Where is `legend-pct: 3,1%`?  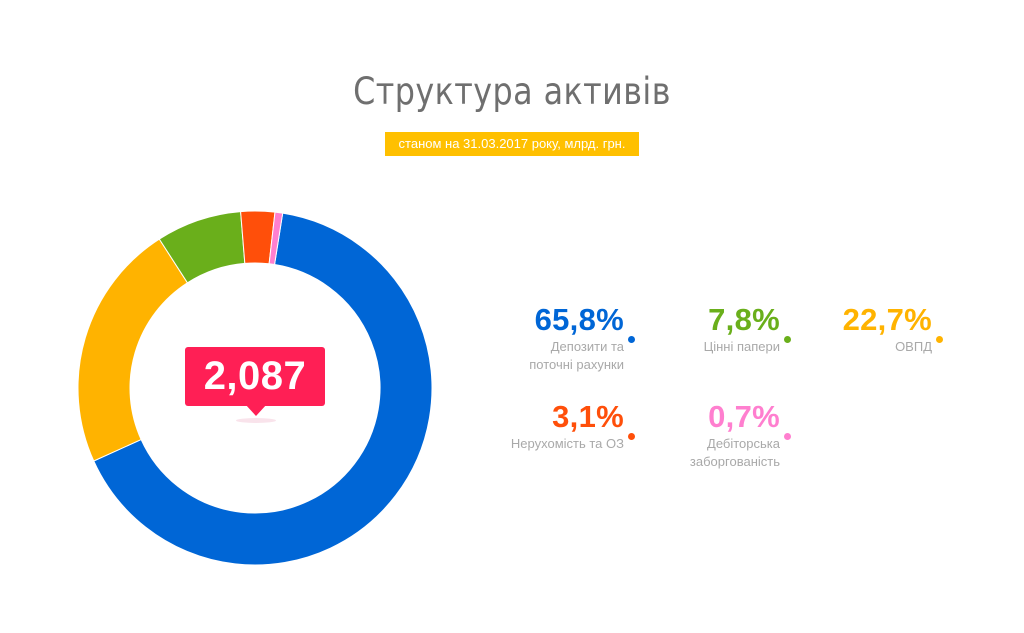
legend-pct: 3,1% is located at coordinates (588, 416).